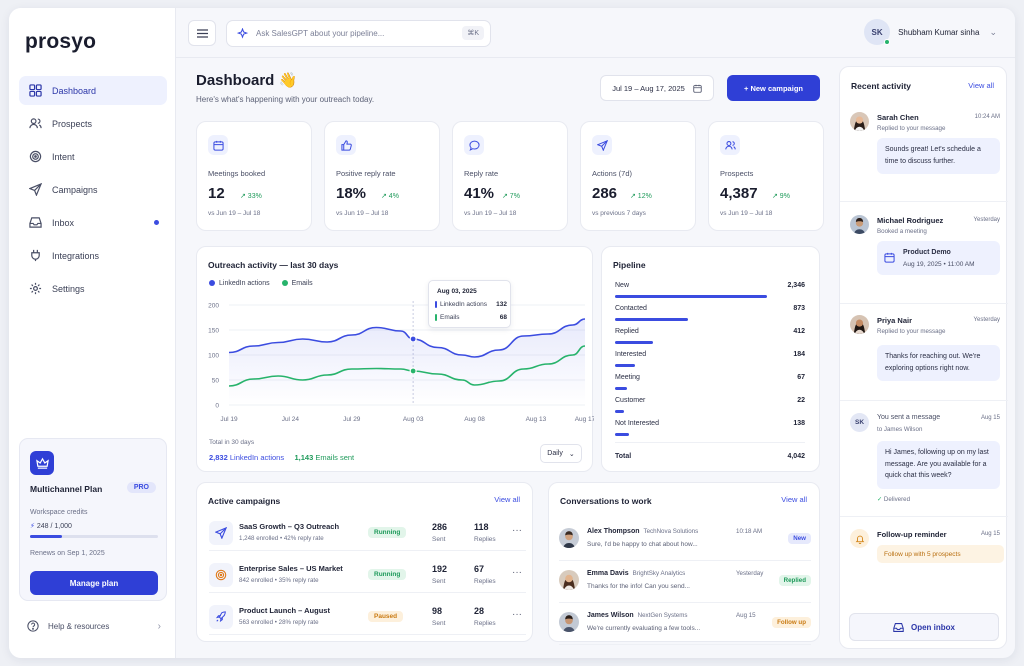 The image size is (1024, 666). I want to click on credits-count: 248 / 1,000, so click(54, 526).